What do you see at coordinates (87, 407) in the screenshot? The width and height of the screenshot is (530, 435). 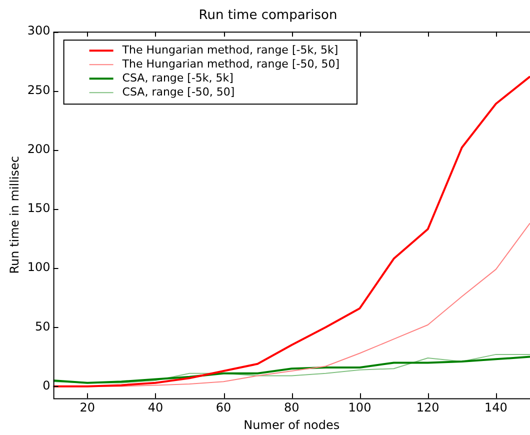 I see `x-tick-label: 20` at bounding box center [87, 407].